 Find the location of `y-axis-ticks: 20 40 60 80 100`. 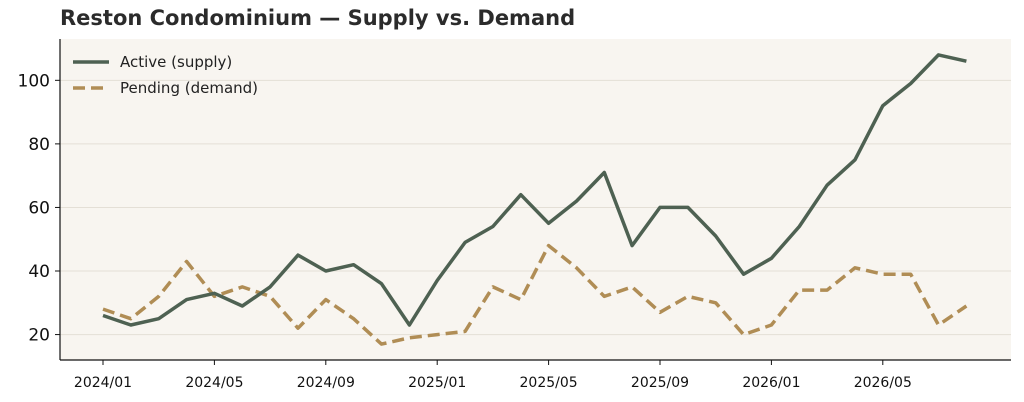

y-axis-ticks: 20 40 60 80 100 is located at coordinates (39, 208).